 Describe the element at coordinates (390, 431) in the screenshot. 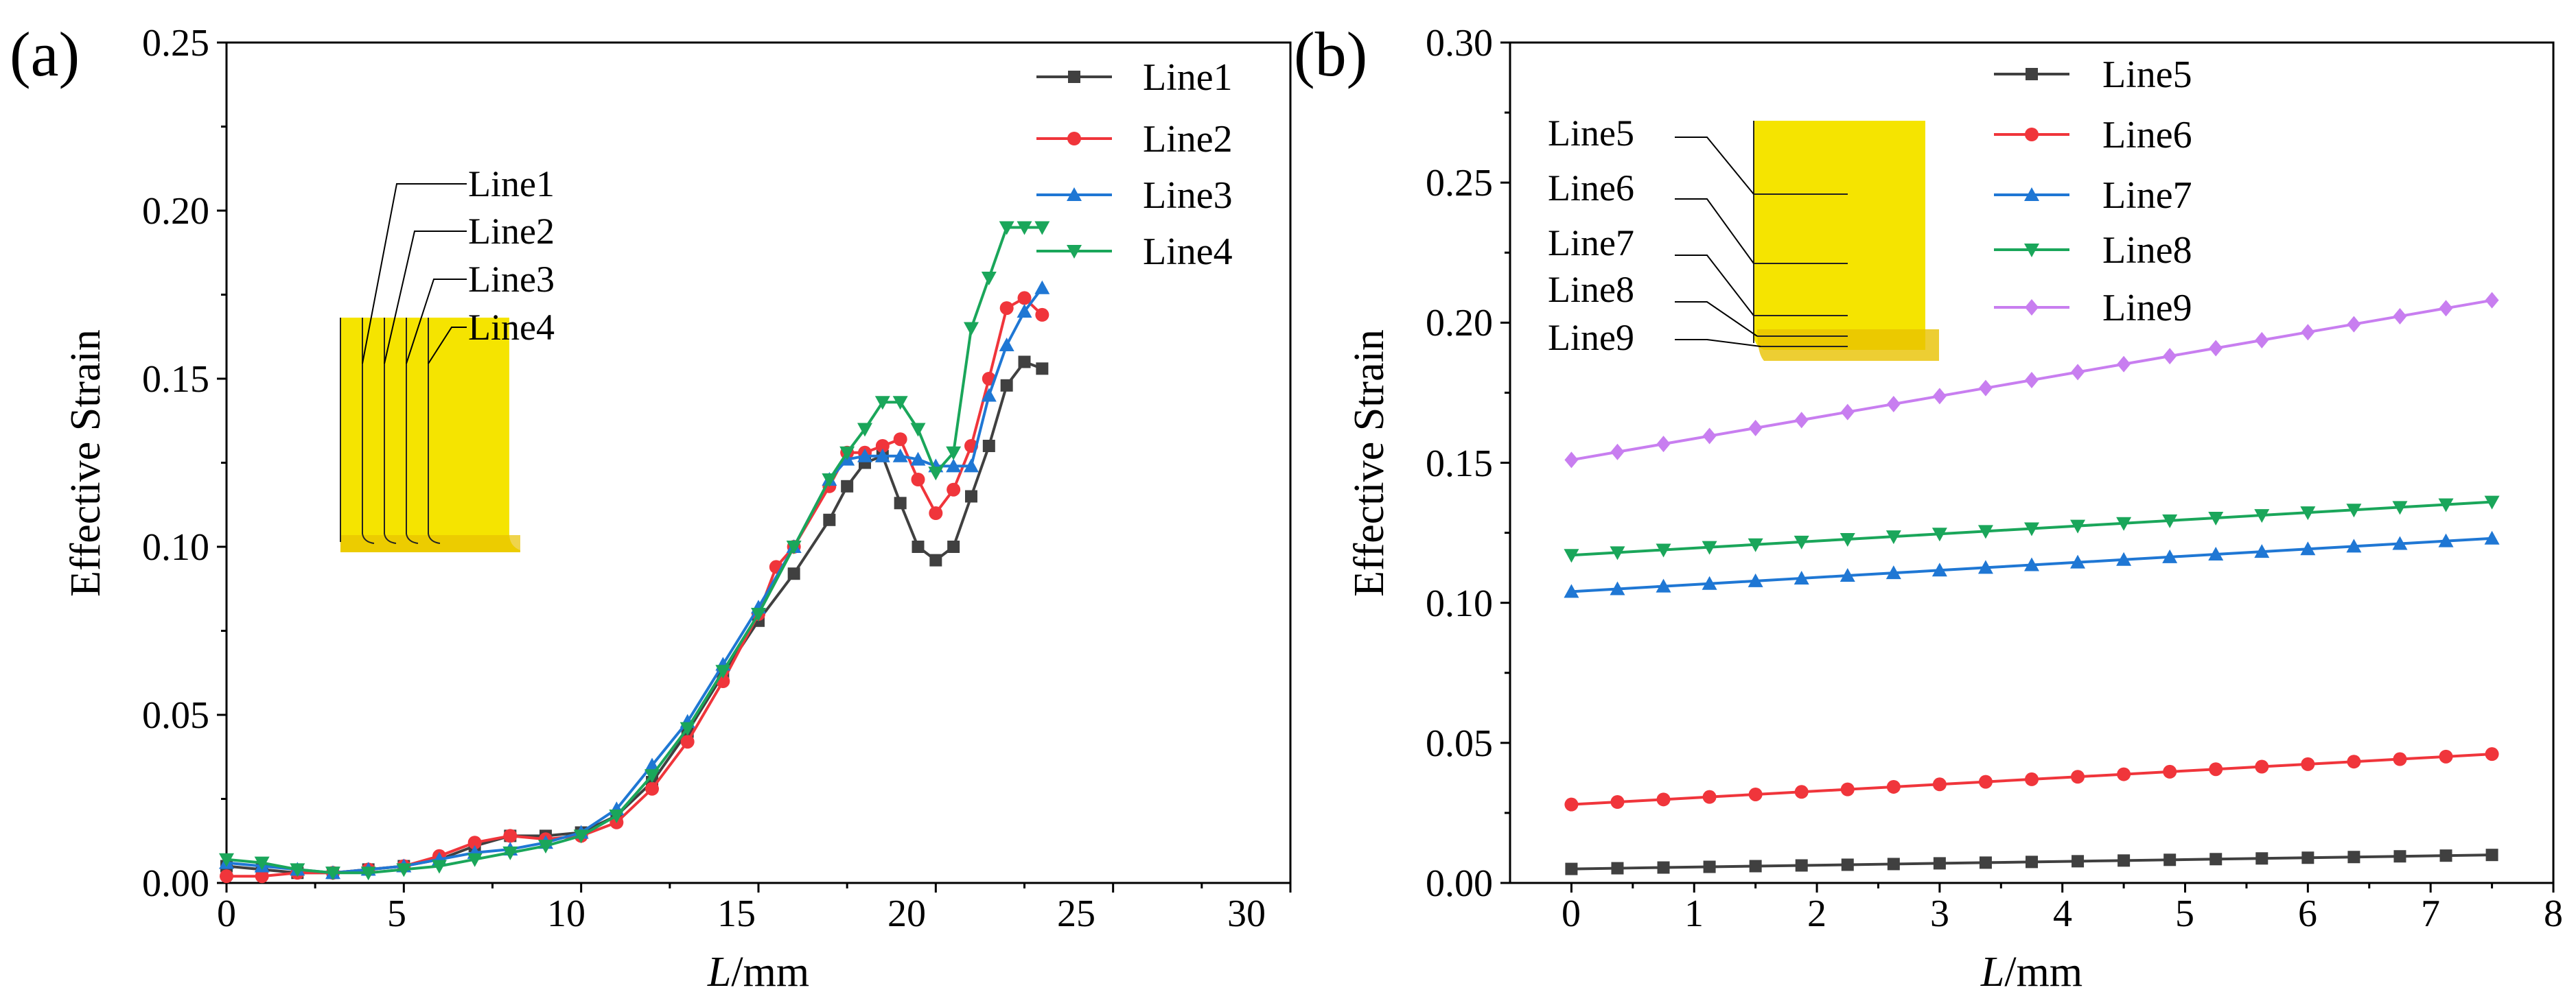

I see `a-inset-line2` at that location.